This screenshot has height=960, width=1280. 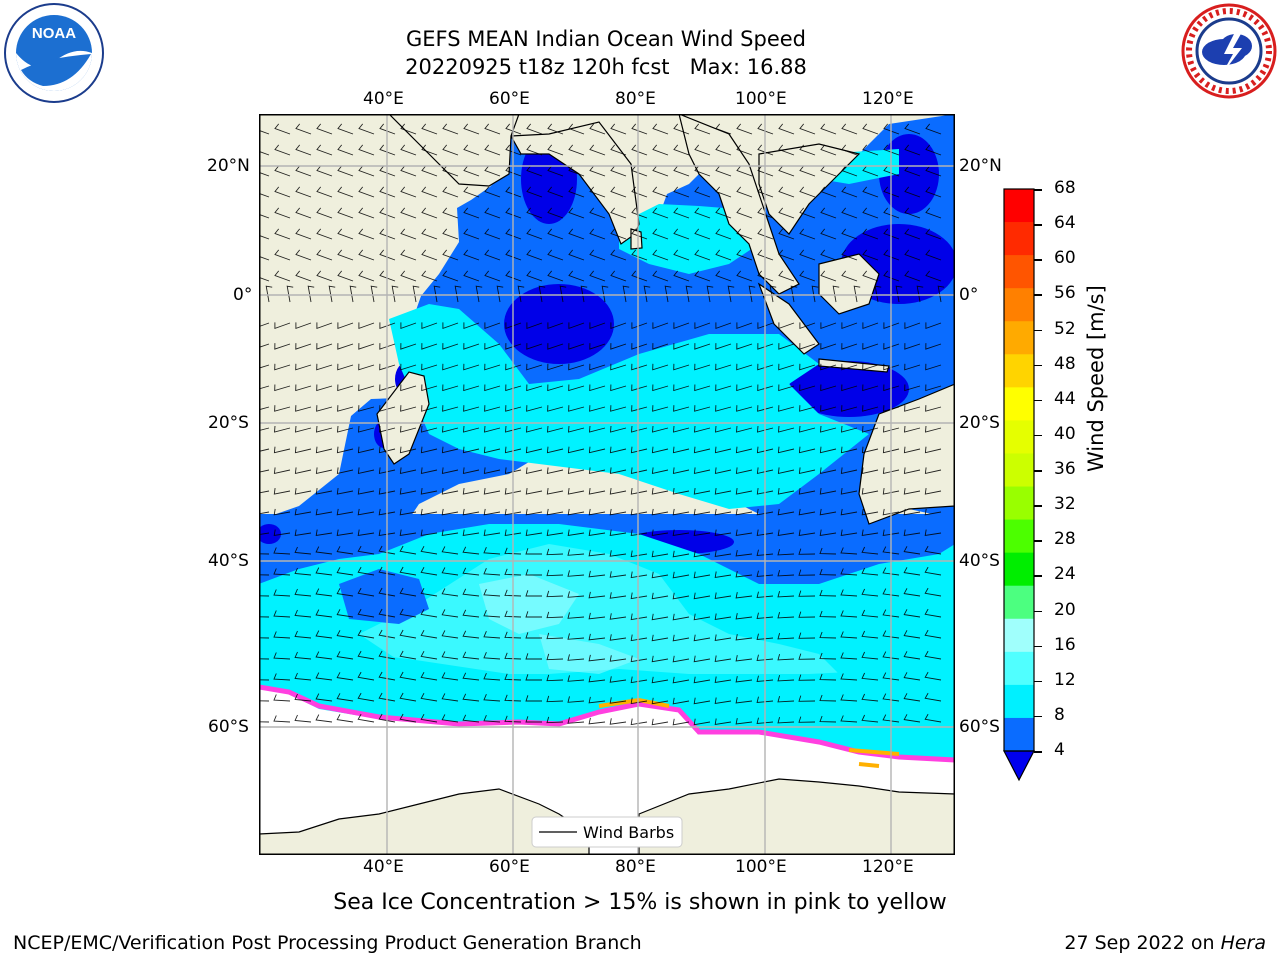 What do you see at coordinates (628, 832) in the screenshot?
I see `barb-legend-label: Wind Barbs` at bounding box center [628, 832].